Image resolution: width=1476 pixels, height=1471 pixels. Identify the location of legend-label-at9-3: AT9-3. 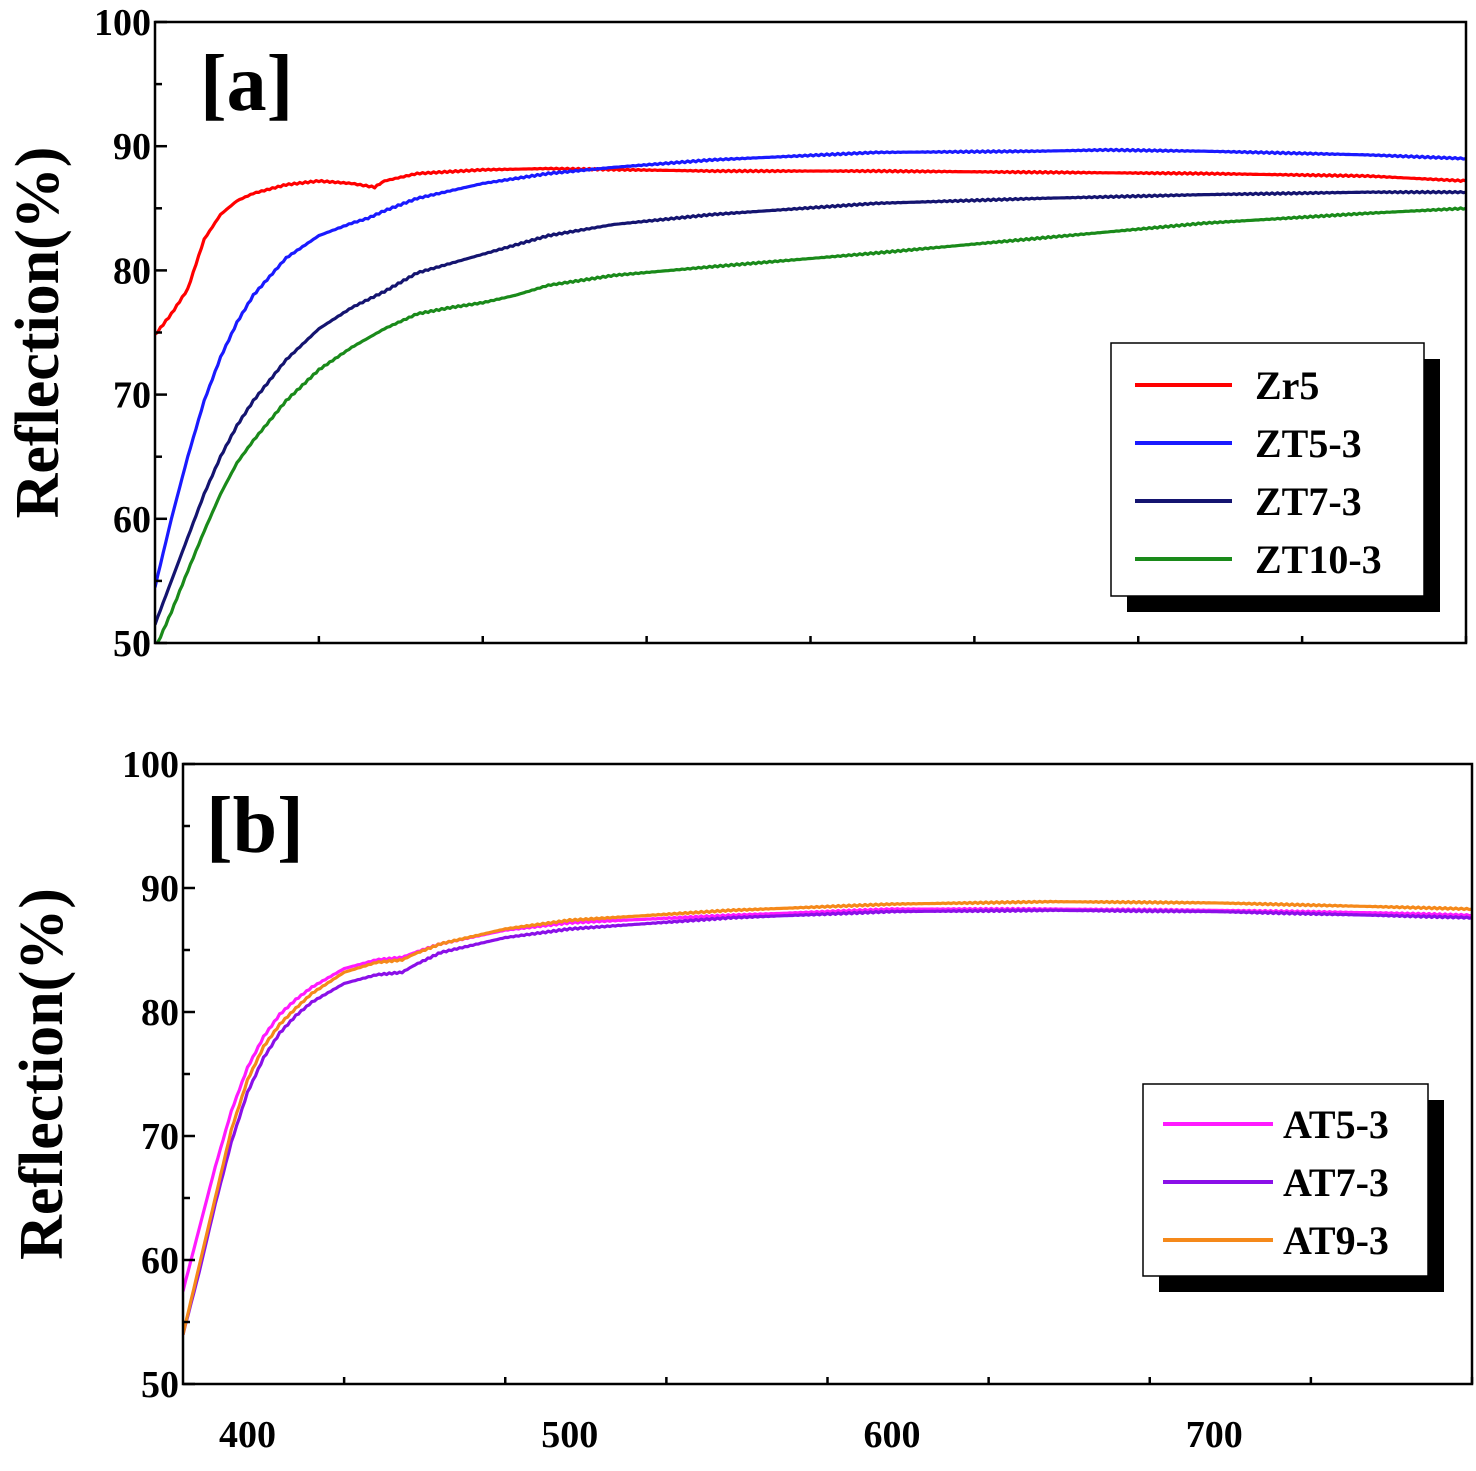
(1336, 1240).